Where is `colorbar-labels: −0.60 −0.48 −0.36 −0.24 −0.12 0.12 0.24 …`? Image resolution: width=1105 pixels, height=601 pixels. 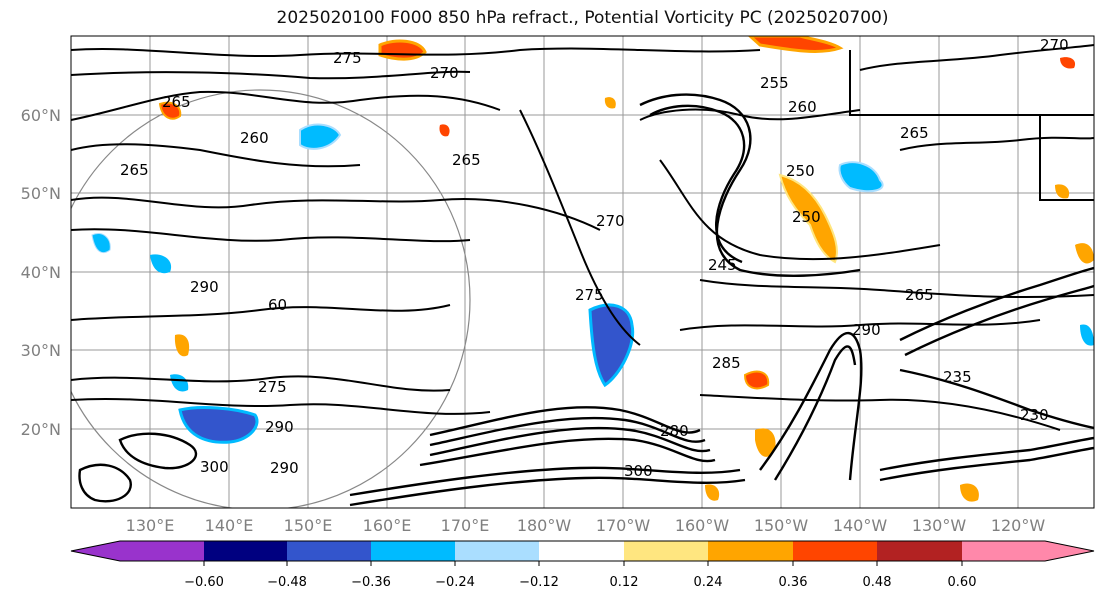 colorbar-labels: −0.60 −0.48 −0.36 −0.24 −0.12 0.12 0.24 … is located at coordinates (580, 582).